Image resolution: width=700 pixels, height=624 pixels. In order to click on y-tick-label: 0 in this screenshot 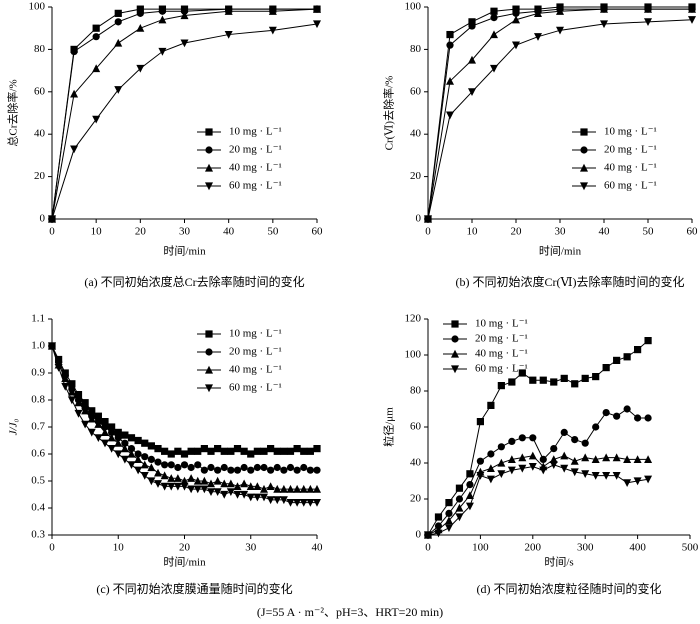, I will do `click(43, 219)`.